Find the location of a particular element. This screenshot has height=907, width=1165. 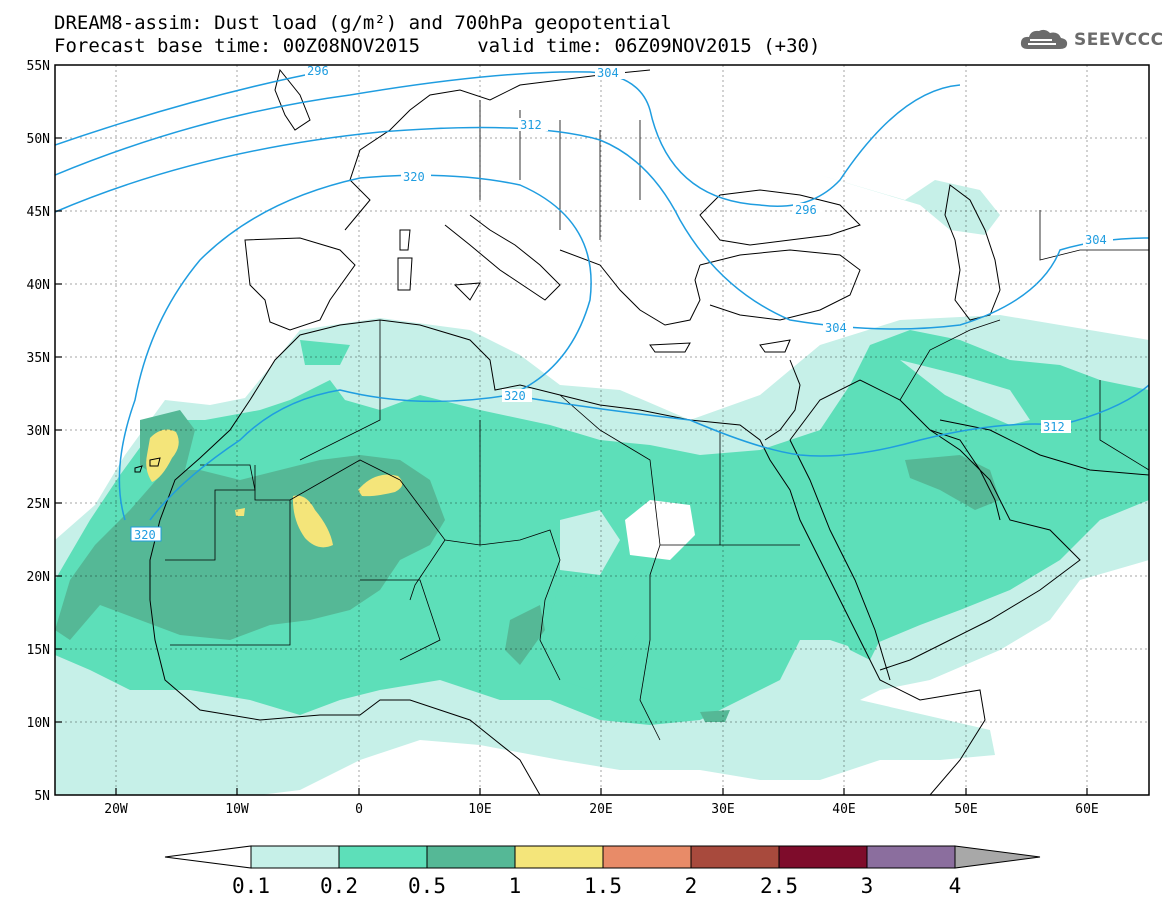

lat-label: 15N is located at coordinates (38, 650).